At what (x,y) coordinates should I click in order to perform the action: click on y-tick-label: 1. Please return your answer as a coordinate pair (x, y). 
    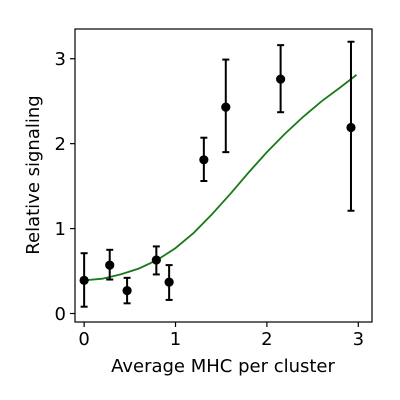
    Looking at the image, I should click on (60, 229).